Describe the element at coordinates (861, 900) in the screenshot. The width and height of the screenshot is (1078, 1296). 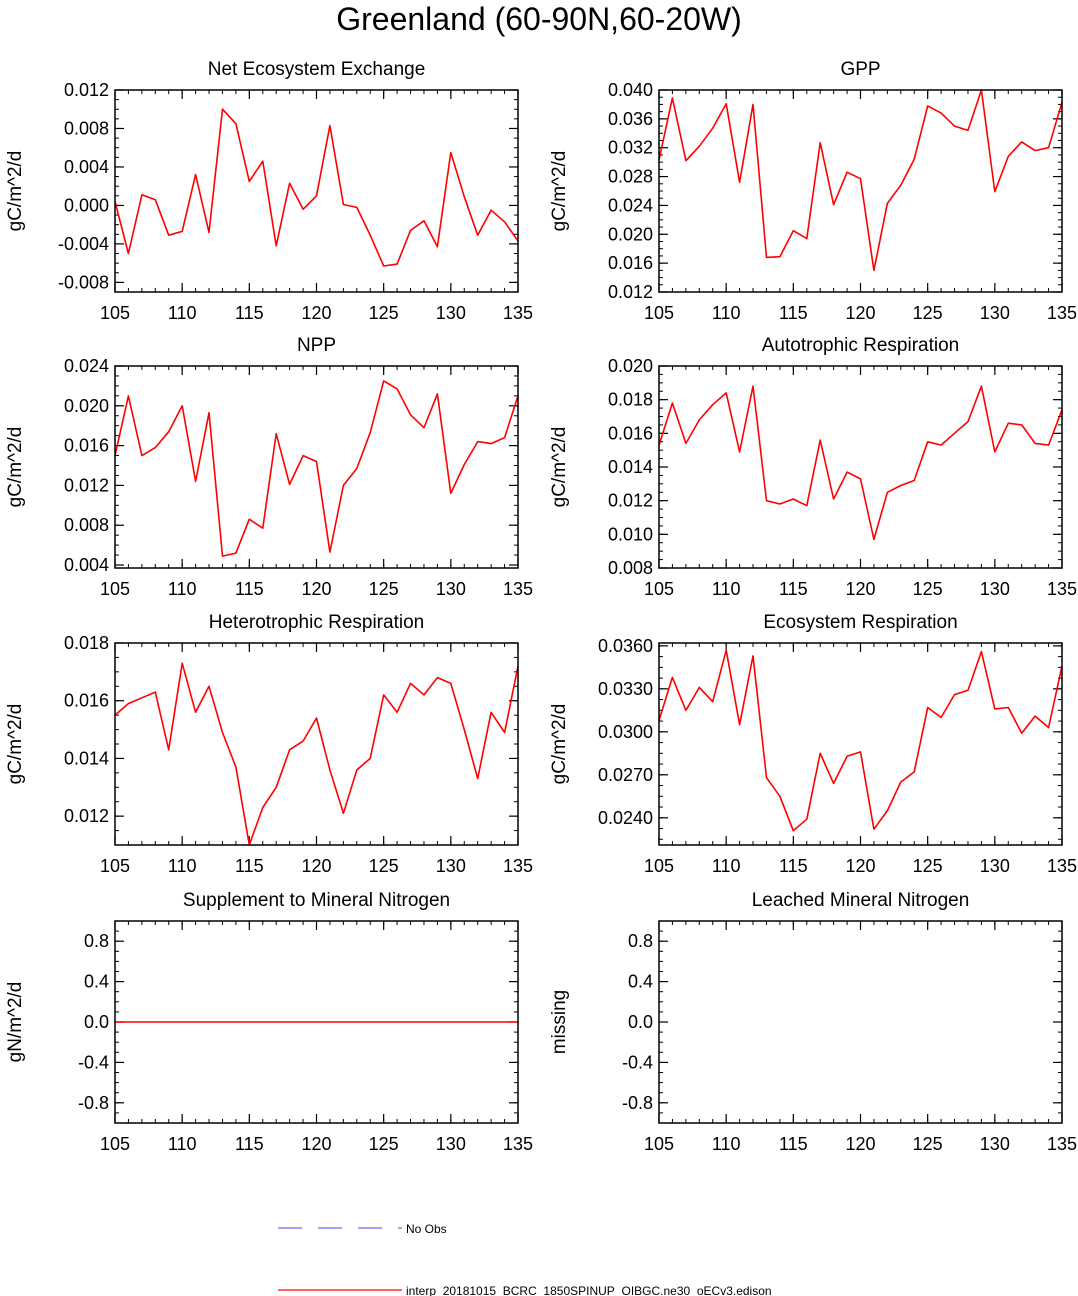
I see `panel-title: Leached Mineral Nitrogen` at that location.